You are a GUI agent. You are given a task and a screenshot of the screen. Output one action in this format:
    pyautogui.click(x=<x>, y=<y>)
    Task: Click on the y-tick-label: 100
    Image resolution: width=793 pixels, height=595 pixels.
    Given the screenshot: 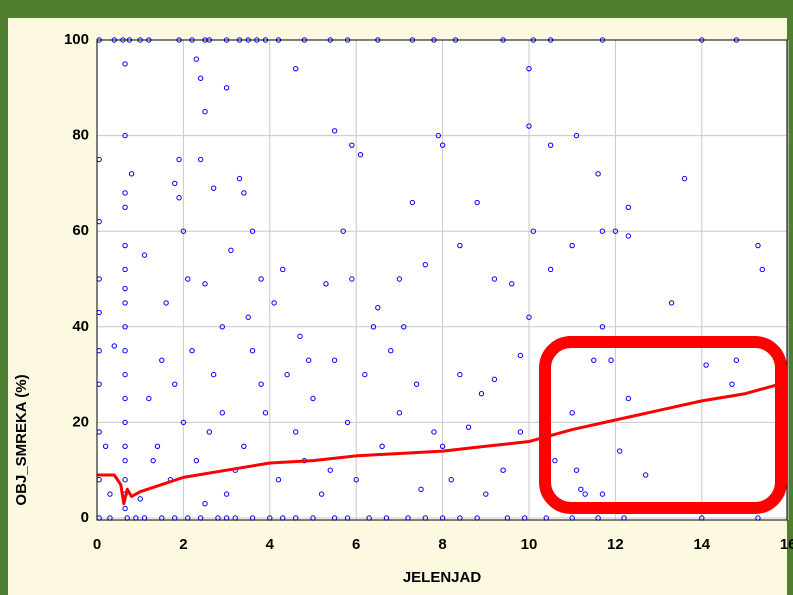 What is the action you would take?
    pyautogui.click(x=76, y=39)
    